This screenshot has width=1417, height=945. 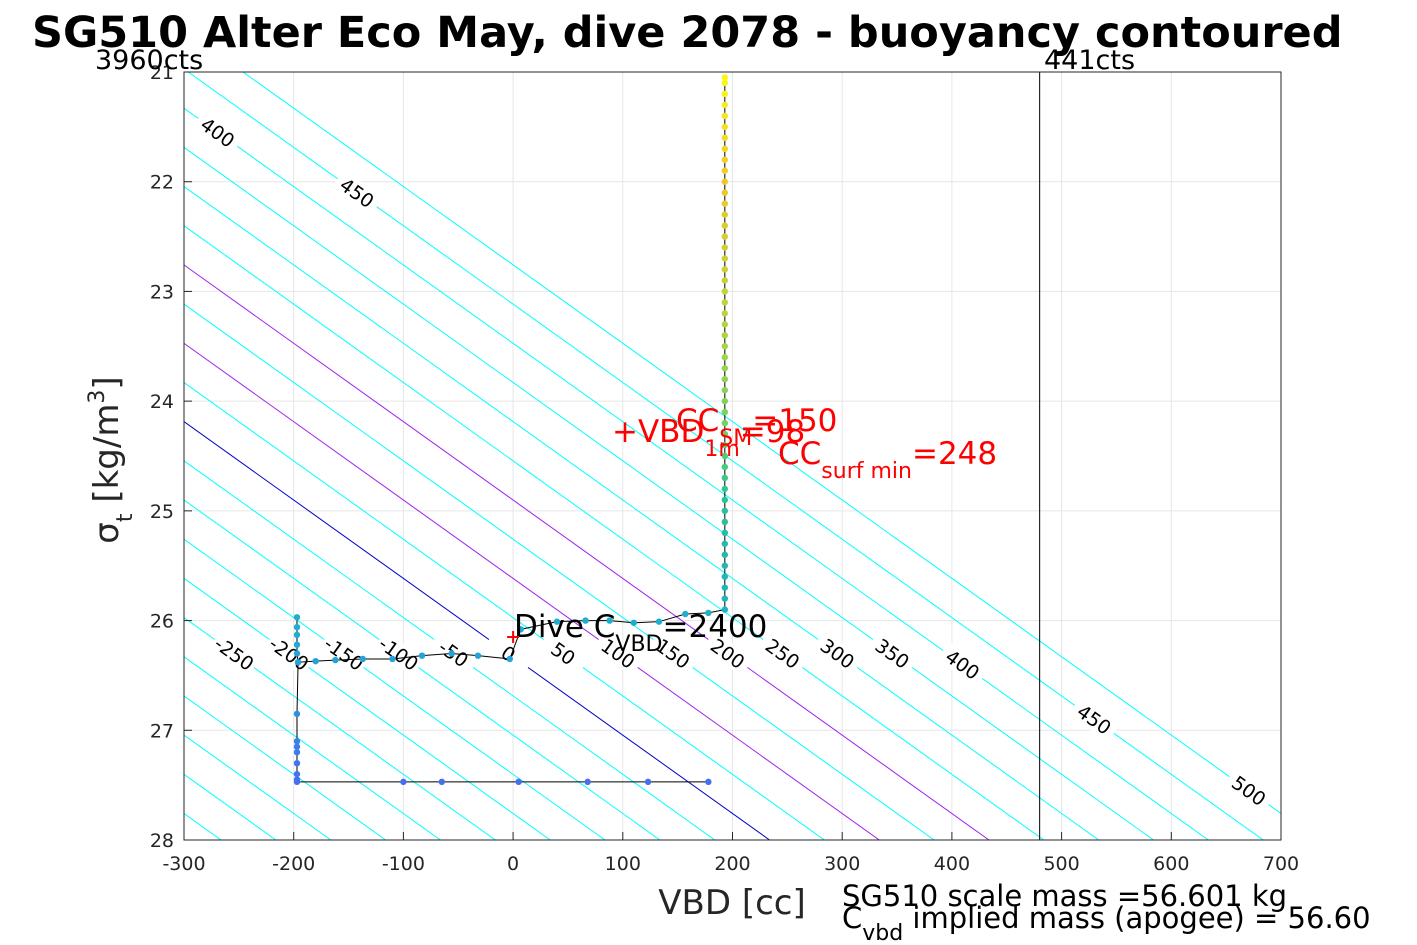 I want to click on red-markers, so click(x=513, y=637).